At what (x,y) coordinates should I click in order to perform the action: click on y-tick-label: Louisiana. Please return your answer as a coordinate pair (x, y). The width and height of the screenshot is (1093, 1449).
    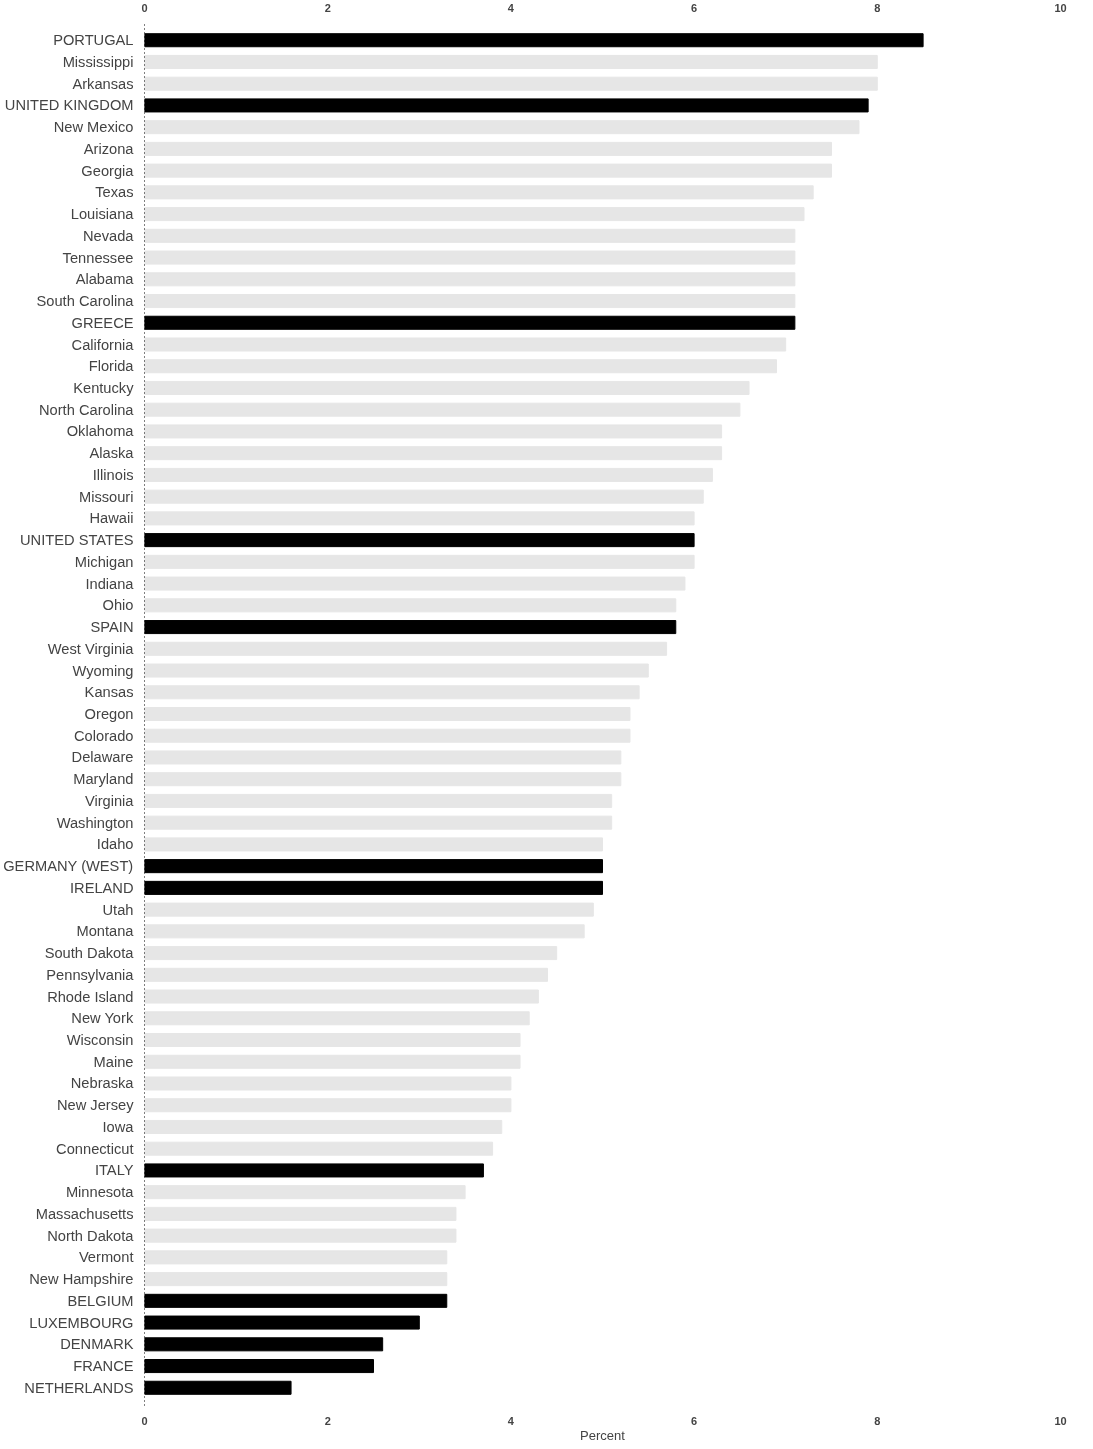
    Looking at the image, I should click on (102, 214).